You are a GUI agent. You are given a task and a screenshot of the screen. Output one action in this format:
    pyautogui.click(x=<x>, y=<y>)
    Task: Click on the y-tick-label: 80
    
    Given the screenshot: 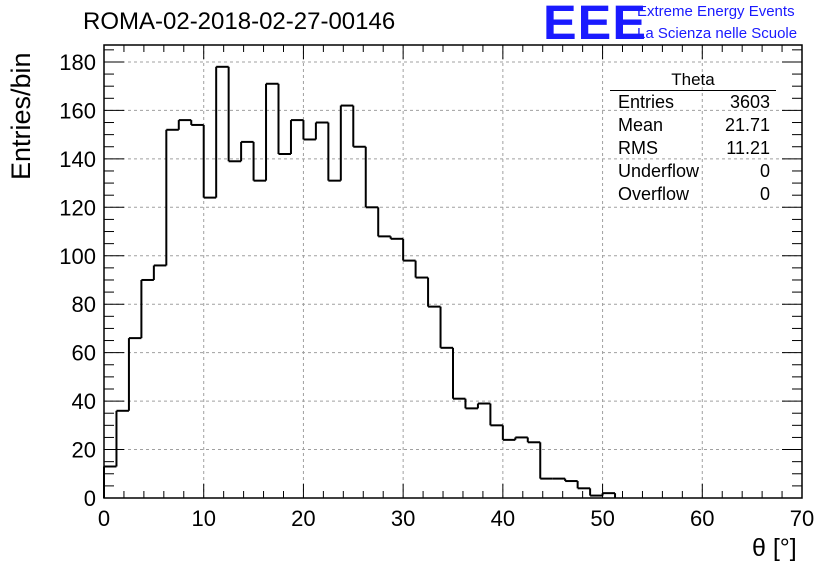 What is the action you would take?
    pyautogui.click(x=84, y=304)
    